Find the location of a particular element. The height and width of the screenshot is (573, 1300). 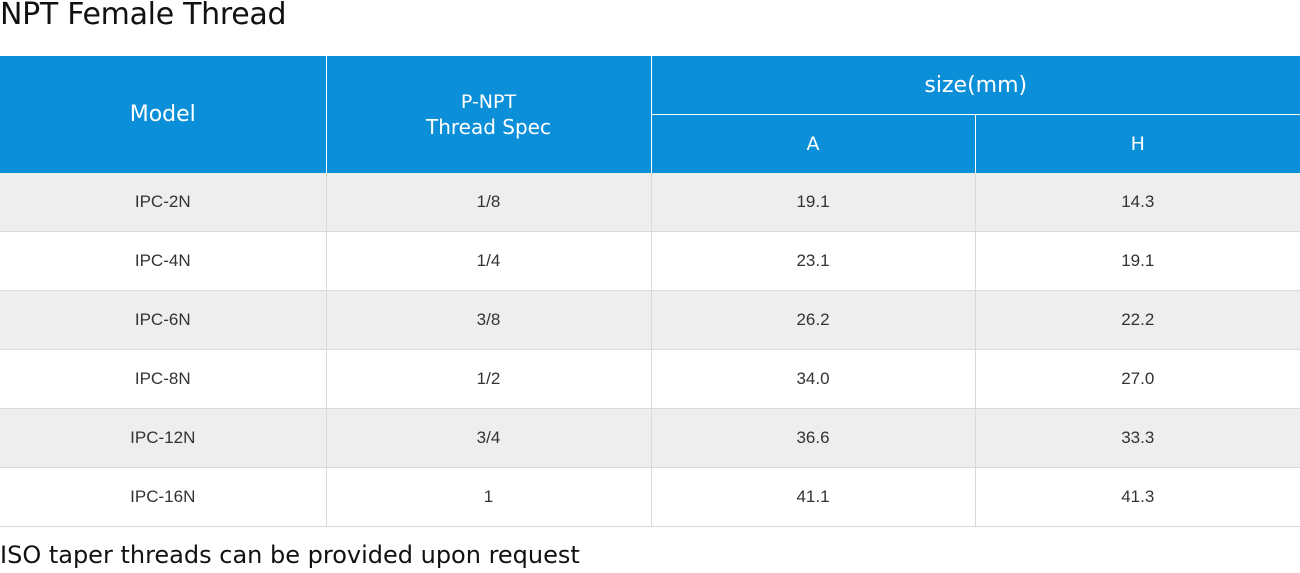

cell-size-a: 34.0 is located at coordinates (813, 379).